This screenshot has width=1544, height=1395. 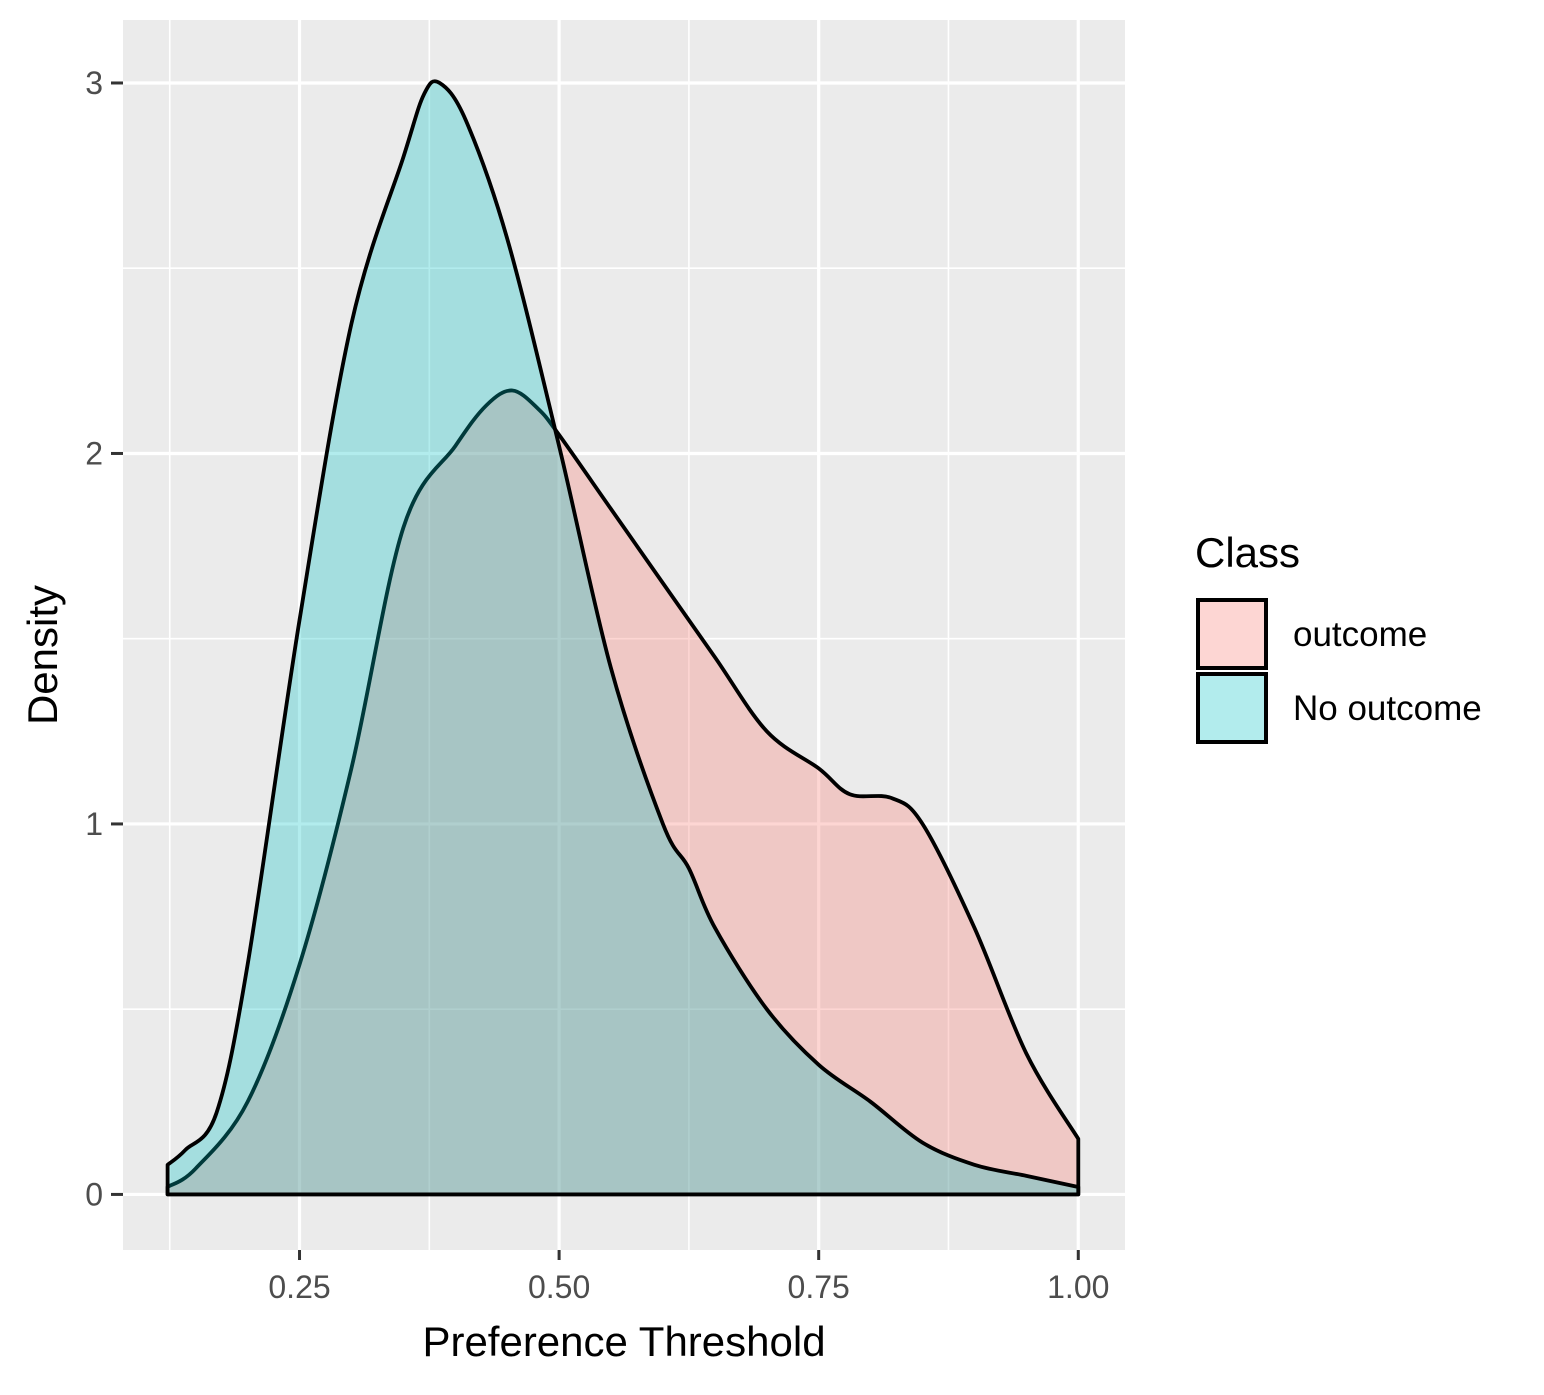 I want to click on y-axis-title: Density, so click(x=42, y=655).